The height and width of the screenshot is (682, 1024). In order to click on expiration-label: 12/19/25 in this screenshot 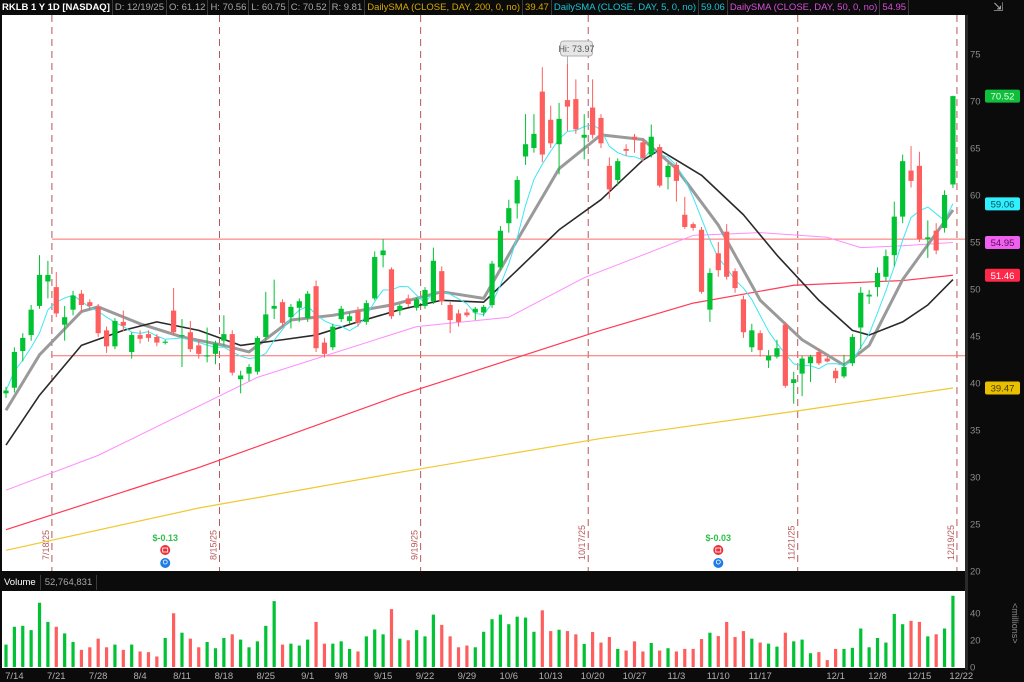, I will do `click(951, 542)`.